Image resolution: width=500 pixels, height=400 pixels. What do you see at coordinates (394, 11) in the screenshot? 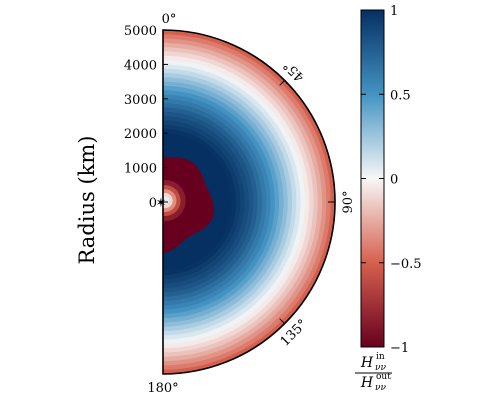
I see `colorbar-tick-label: 1` at bounding box center [394, 11].